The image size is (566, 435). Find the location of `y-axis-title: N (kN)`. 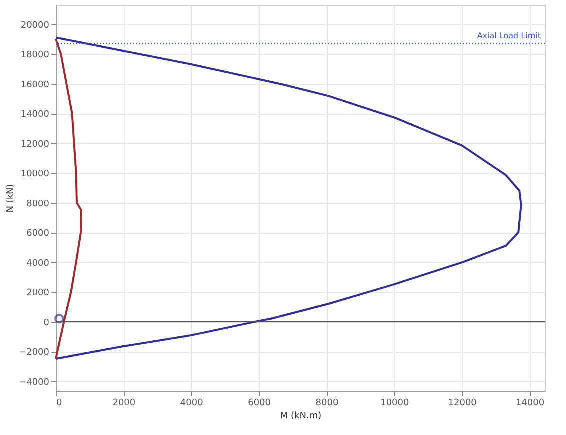

y-axis-title: N (kN) is located at coordinates (11, 198).